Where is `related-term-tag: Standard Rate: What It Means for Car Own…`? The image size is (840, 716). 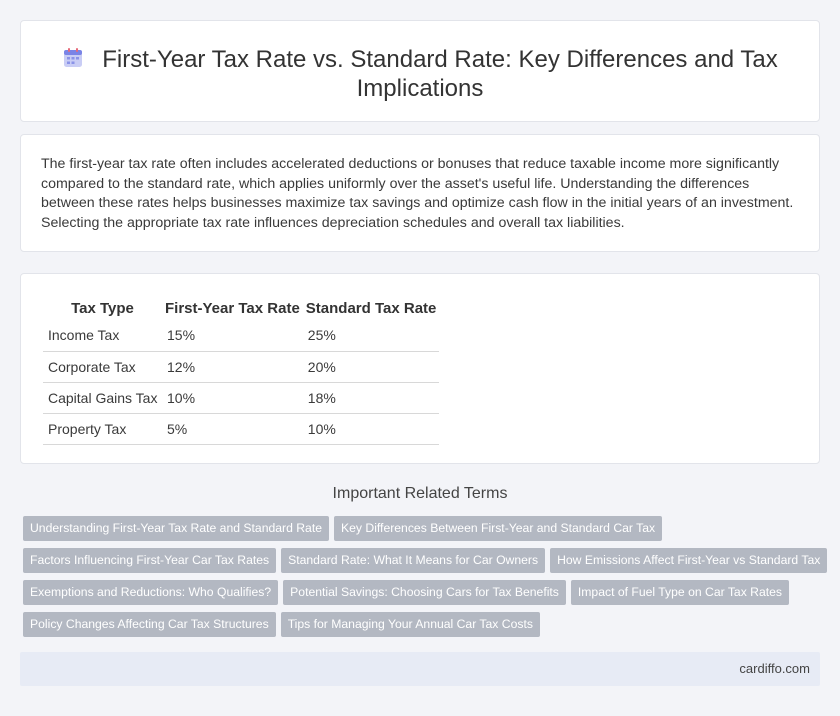
related-term-tag: Standard Rate: What It Means for Car Own… is located at coordinates (413, 560).